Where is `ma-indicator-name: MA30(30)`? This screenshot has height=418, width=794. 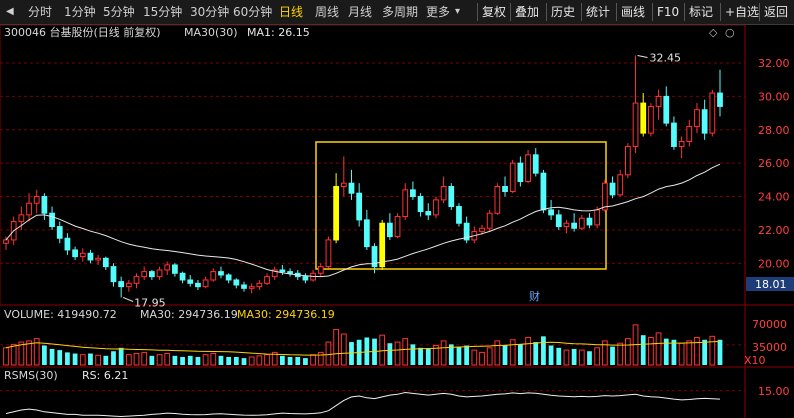
ma-indicator-name: MA30(30) is located at coordinates (211, 32).